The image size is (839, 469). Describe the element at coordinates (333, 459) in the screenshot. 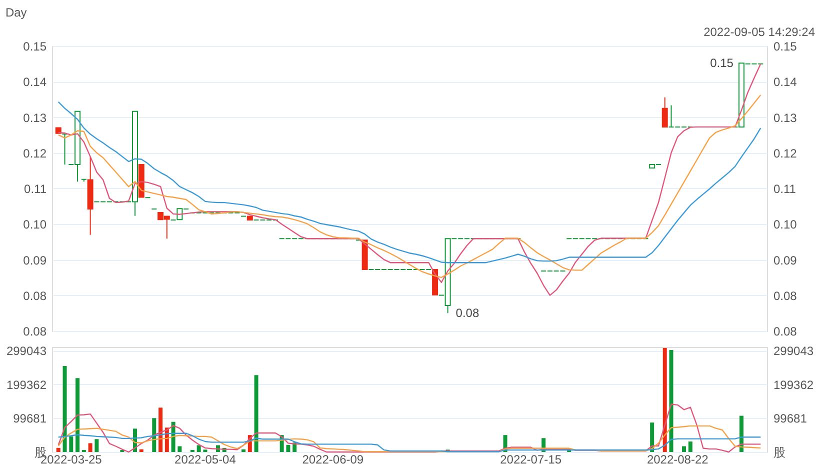

I see `x-tick-label: 2022-06-09` at that location.